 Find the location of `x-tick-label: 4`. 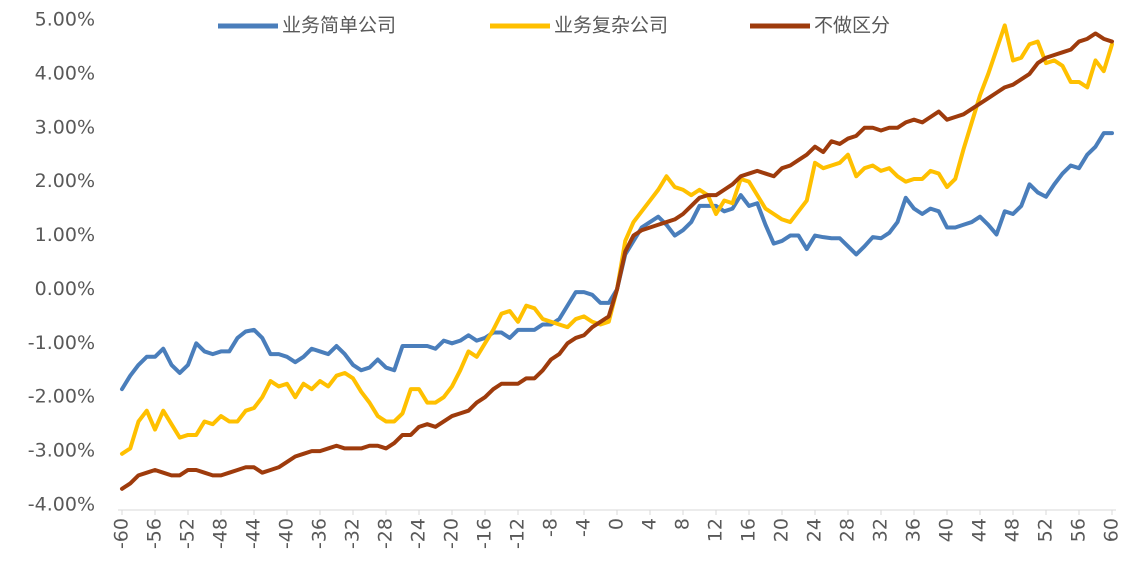

x-tick-label: 4 is located at coordinates (650, 524).